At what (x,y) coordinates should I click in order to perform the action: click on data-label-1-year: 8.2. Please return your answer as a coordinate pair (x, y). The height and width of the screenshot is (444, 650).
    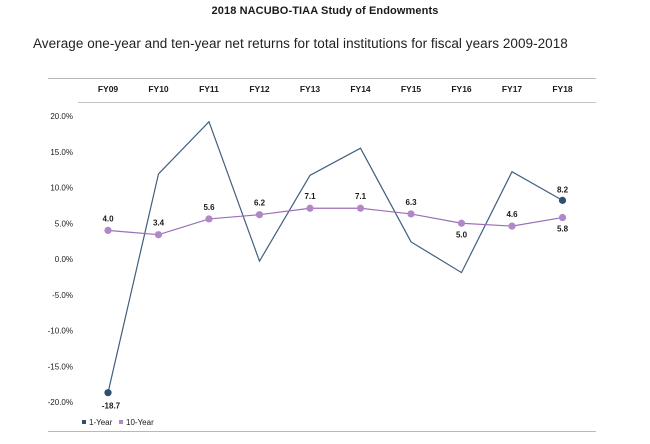
    Looking at the image, I should click on (563, 189).